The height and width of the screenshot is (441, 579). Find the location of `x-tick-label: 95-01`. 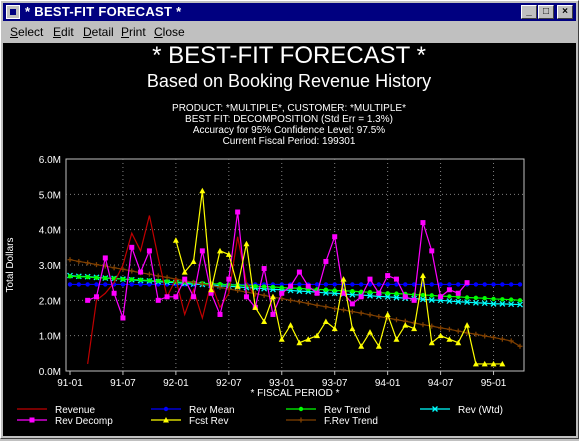

x-tick-label: 95-01 is located at coordinates (494, 383).